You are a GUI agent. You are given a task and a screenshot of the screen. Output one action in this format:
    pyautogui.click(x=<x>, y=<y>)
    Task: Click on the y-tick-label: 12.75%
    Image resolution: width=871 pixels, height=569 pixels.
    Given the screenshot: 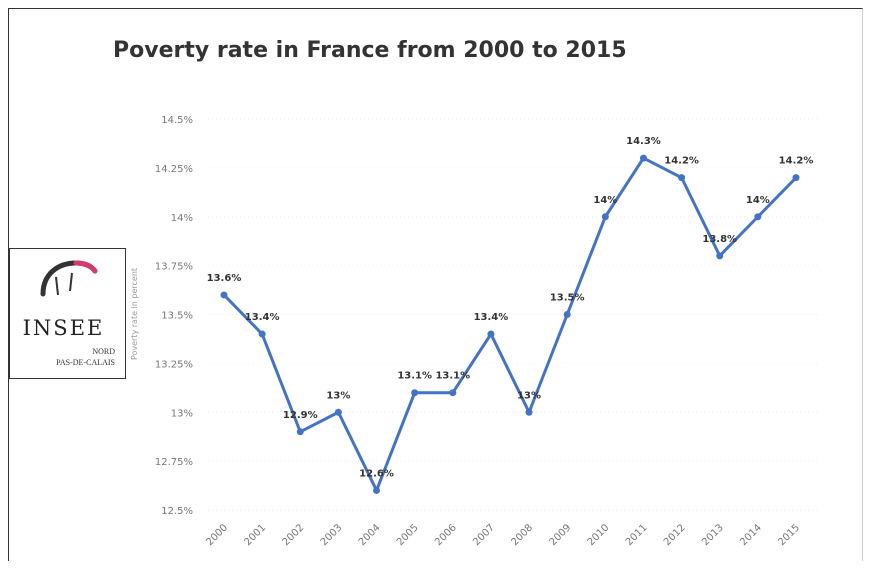 What is the action you would take?
    pyautogui.click(x=174, y=462)
    